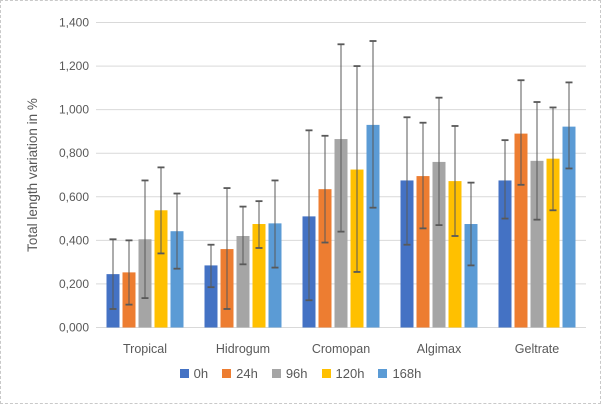 The image size is (601, 404). Describe the element at coordinates (74, 66) in the screenshot. I see `y-tick-label: 1,200` at that location.